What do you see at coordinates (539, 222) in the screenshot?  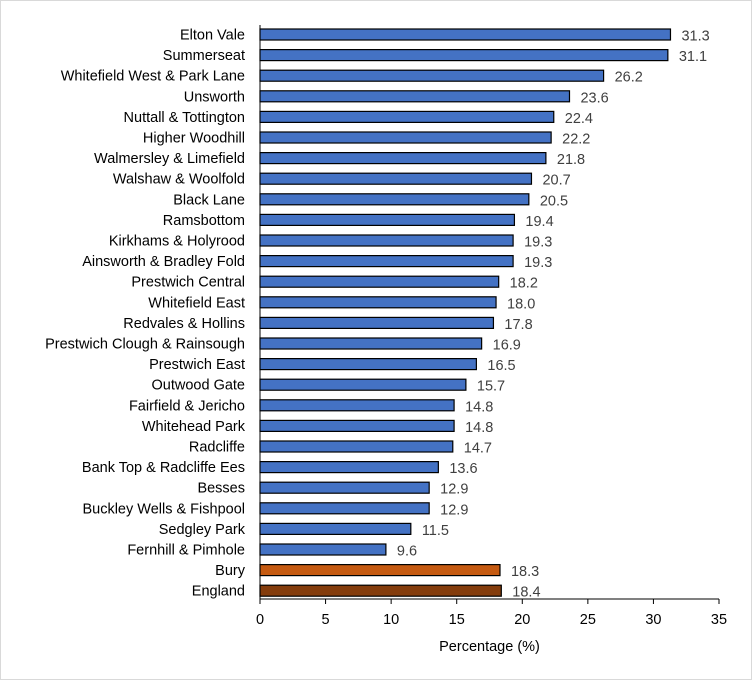 I see `data-label: 19.4` at bounding box center [539, 222].